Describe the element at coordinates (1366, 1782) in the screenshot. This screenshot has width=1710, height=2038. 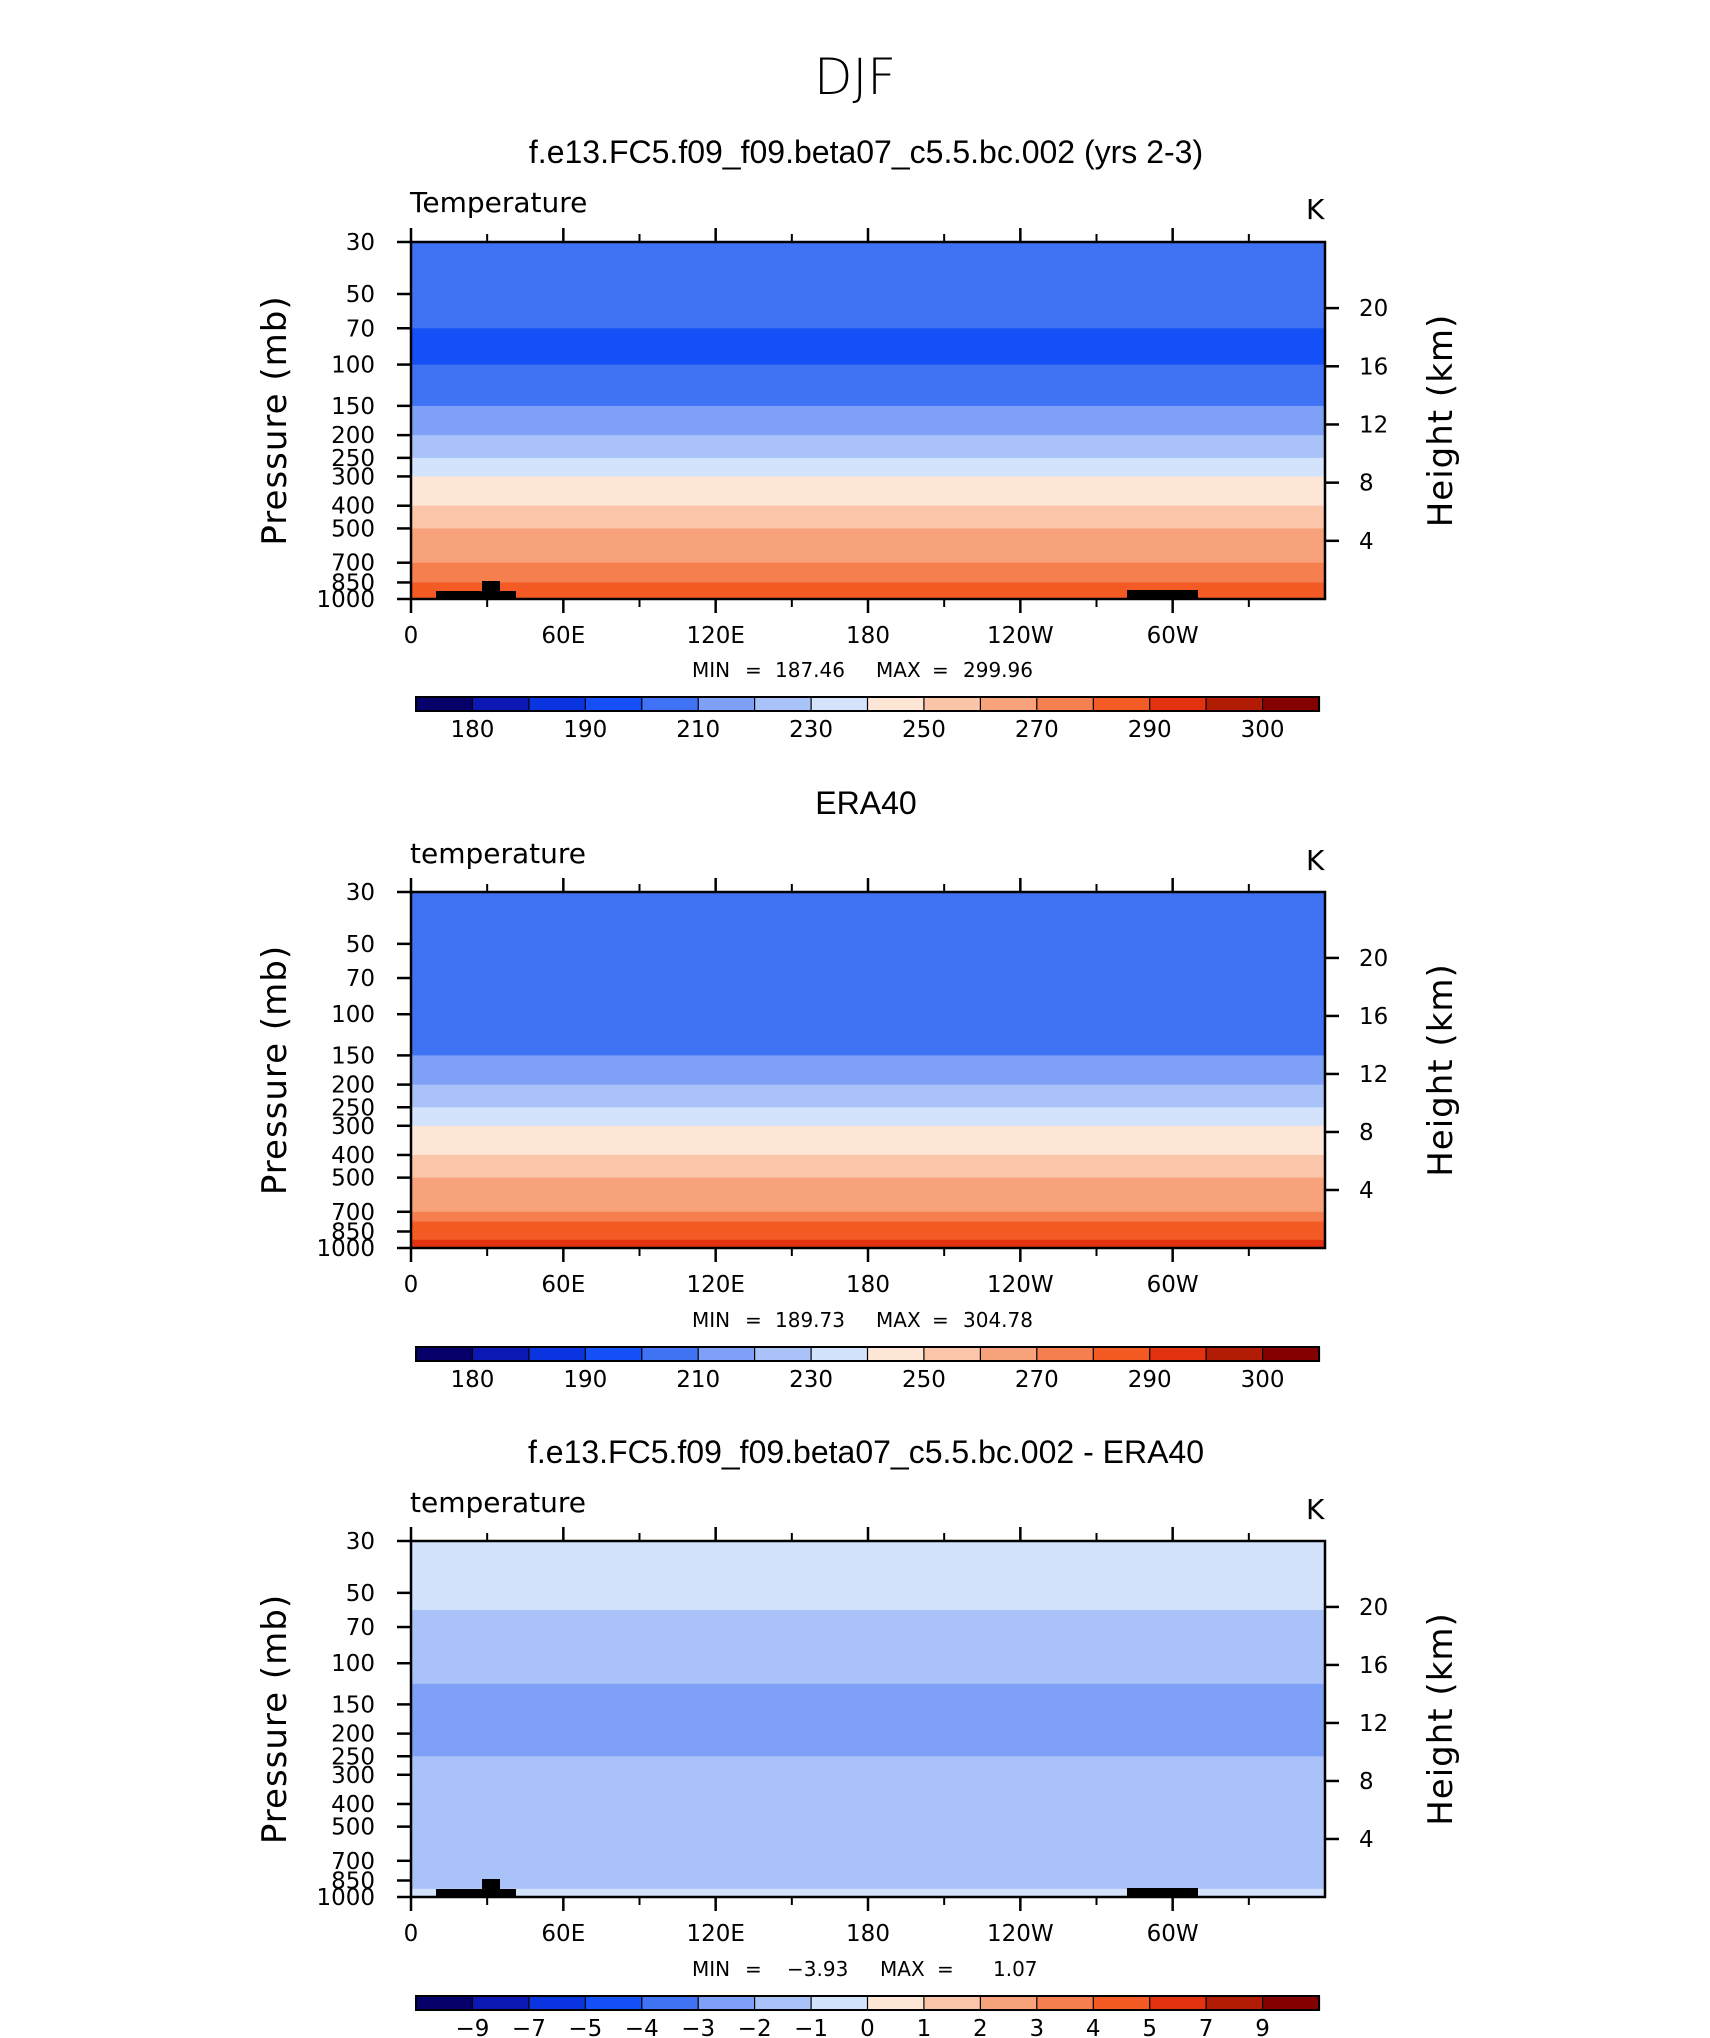
I see `y-right-tick-label: 8` at that location.